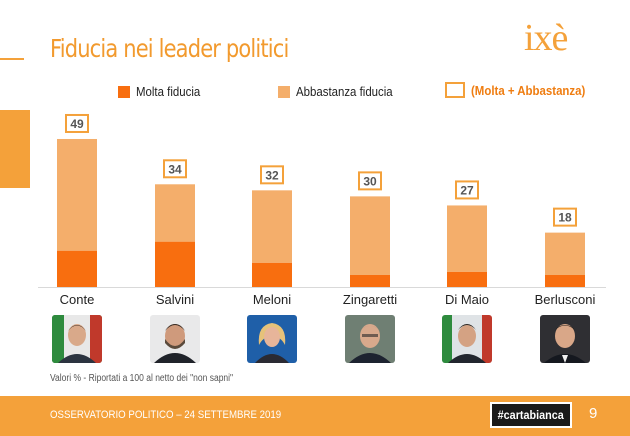 The width and height of the screenshot is (630, 436). What do you see at coordinates (169, 48) in the screenshot?
I see `page-title: Fiducia nei leader politici` at bounding box center [169, 48].